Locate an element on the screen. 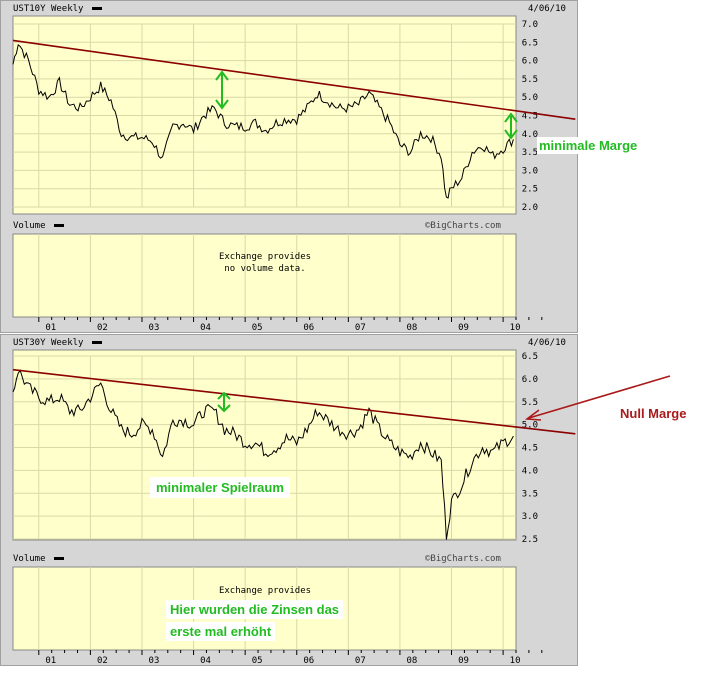 The height and width of the screenshot is (688, 703). top-volume-area is located at coordinates (264, 275).